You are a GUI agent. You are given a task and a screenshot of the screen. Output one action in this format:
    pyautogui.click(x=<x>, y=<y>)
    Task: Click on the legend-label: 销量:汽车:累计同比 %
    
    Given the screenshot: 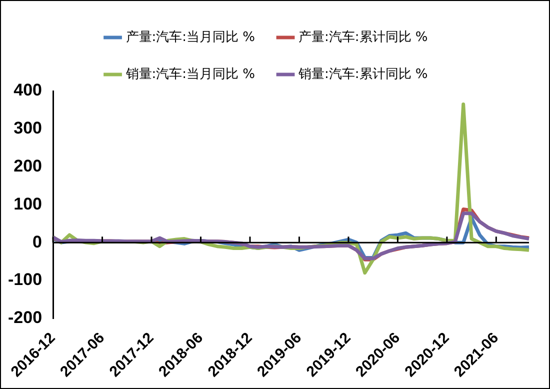 What is the action you would take?
    pyautogui.click(x=363, y=74)
    